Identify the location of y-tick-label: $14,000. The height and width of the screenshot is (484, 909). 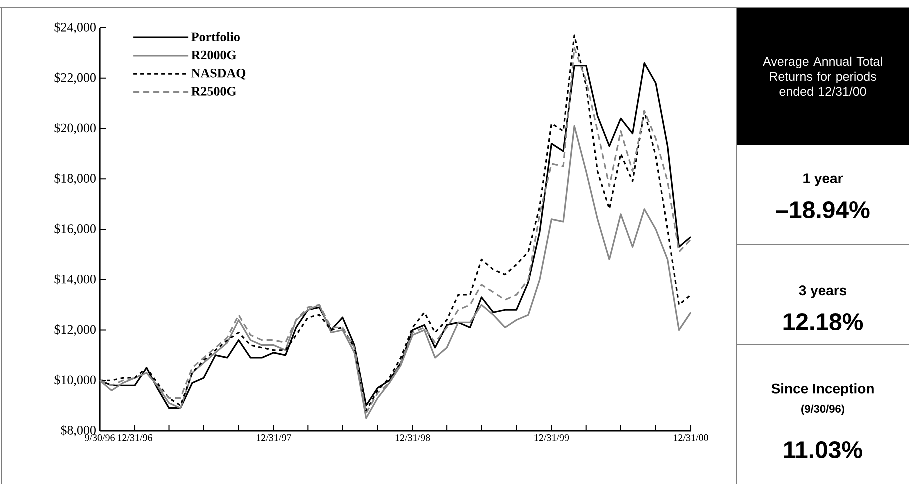
(75, 280).